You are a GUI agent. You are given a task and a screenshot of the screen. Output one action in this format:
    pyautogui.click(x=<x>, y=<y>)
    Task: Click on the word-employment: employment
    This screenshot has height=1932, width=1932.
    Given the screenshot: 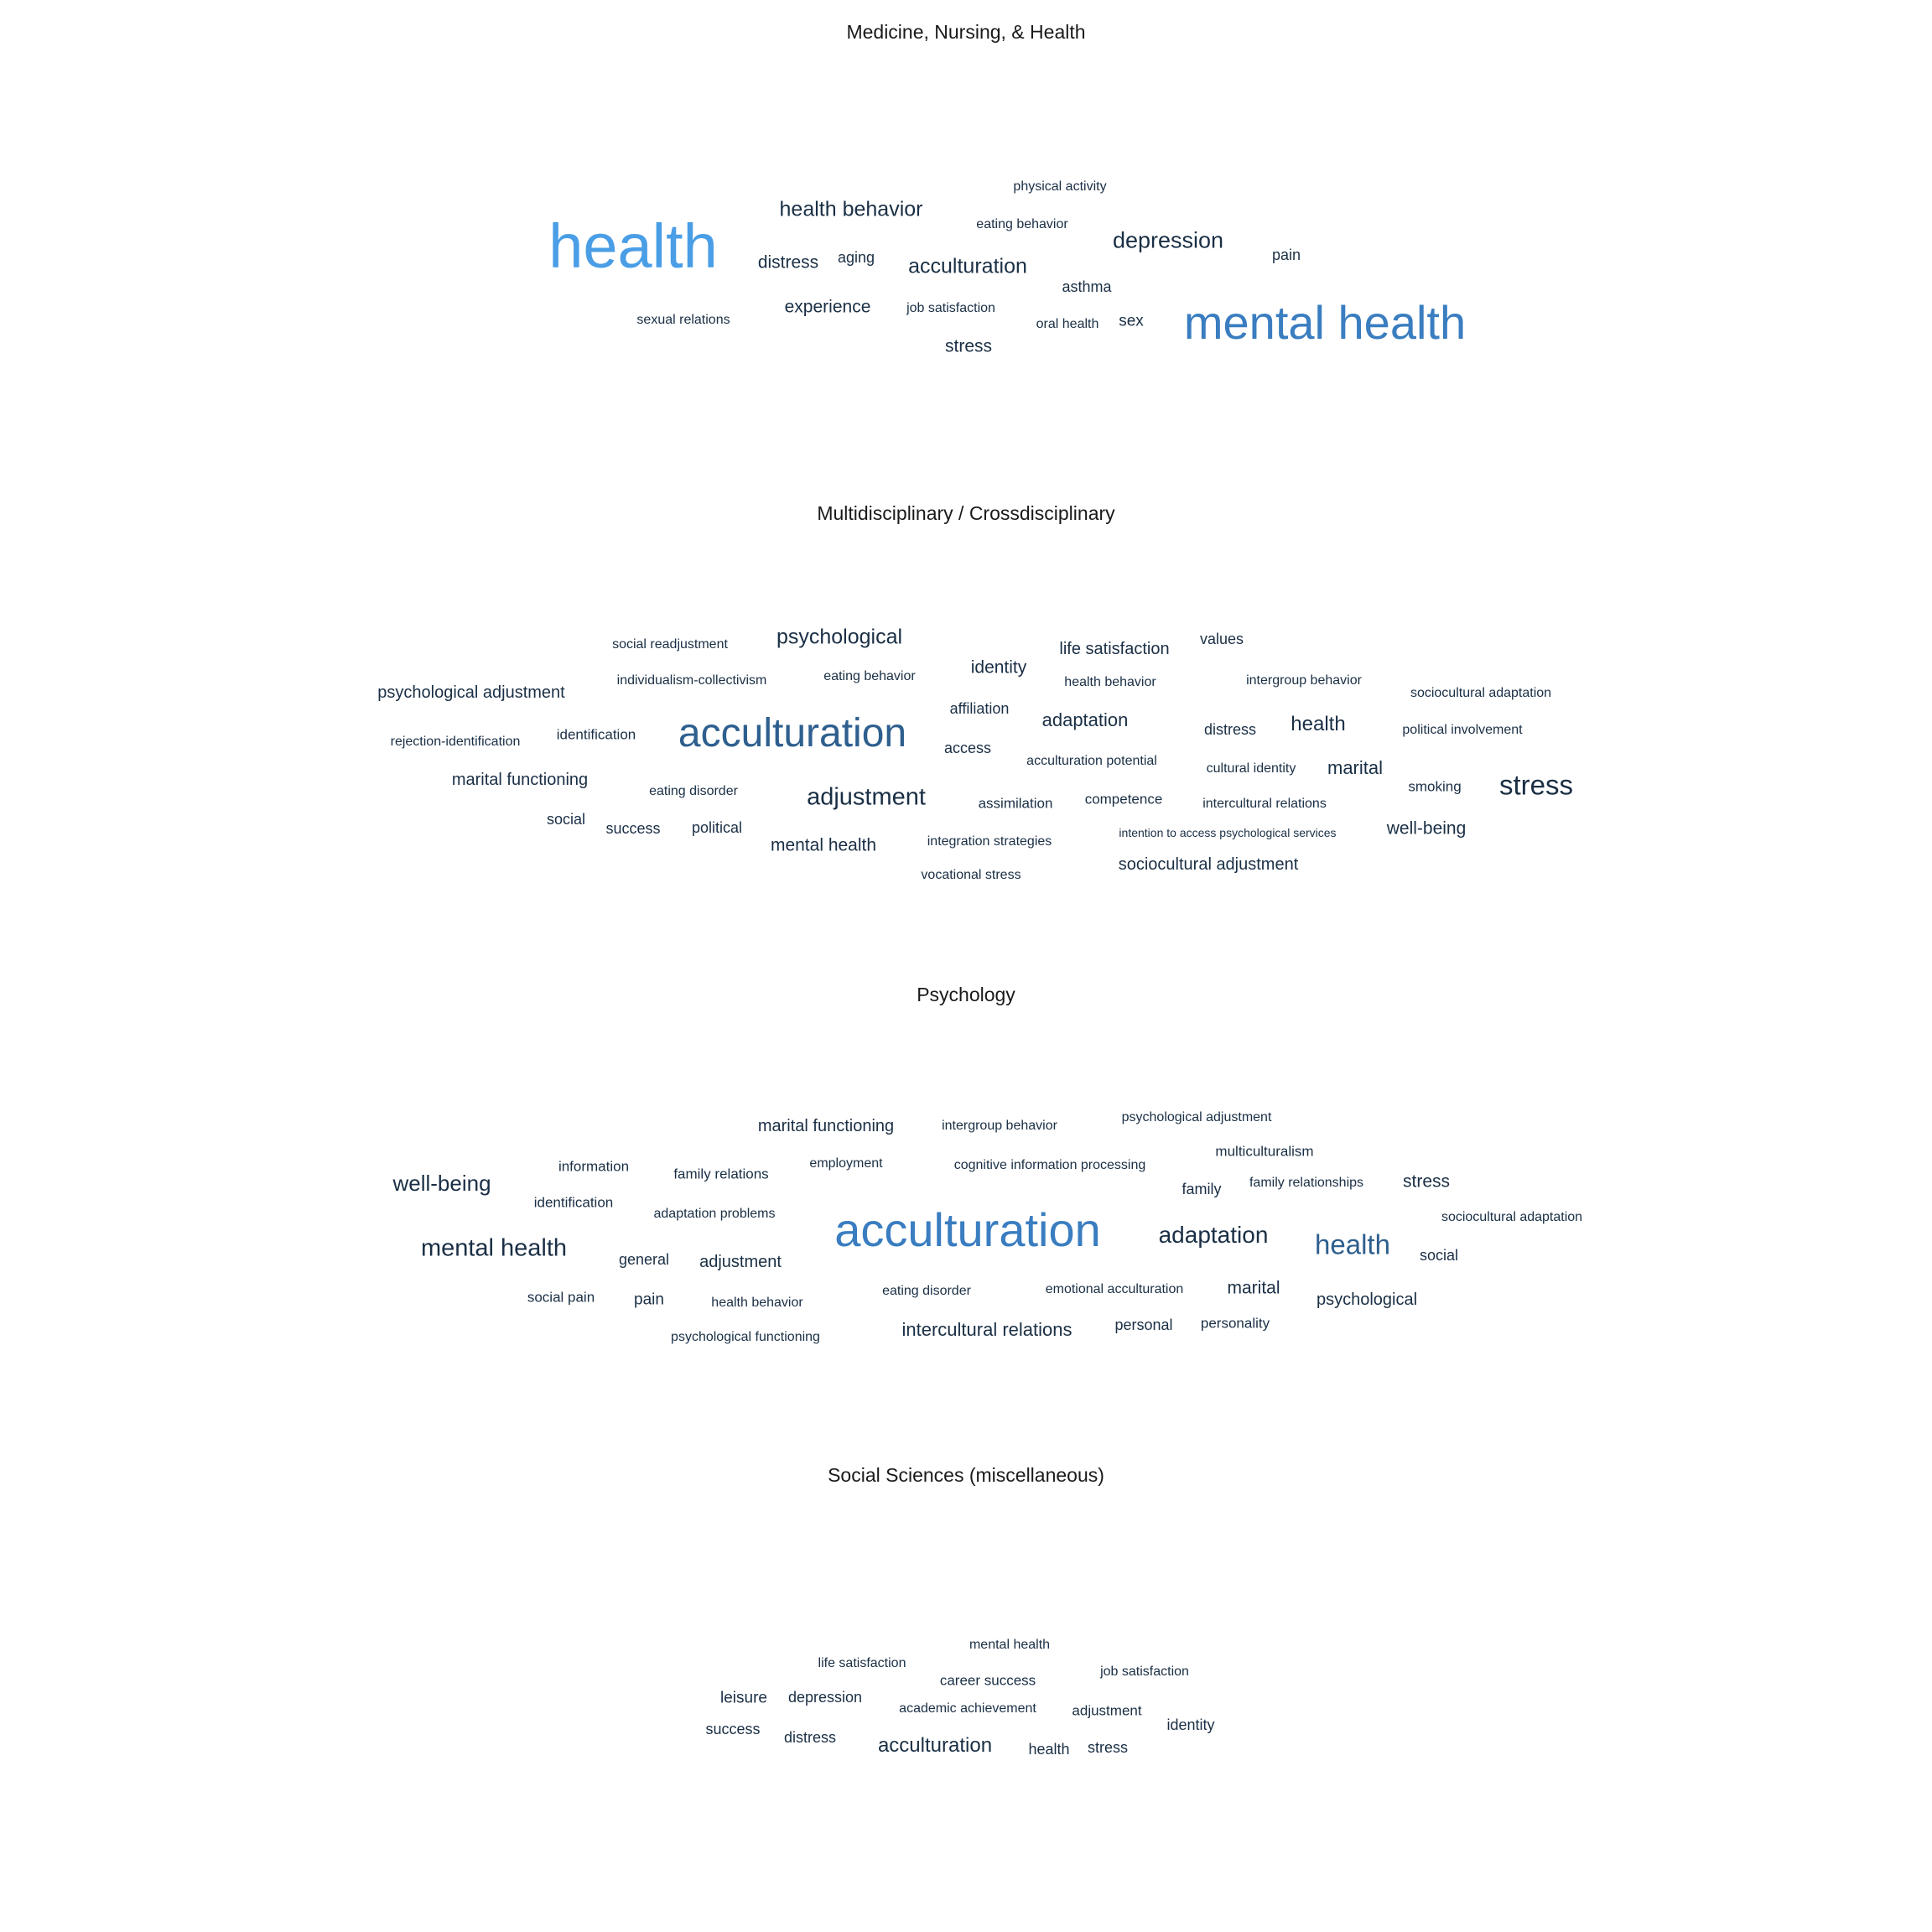 What is the action you would take?
    pyautogui.click(x=846, y=1163)
    